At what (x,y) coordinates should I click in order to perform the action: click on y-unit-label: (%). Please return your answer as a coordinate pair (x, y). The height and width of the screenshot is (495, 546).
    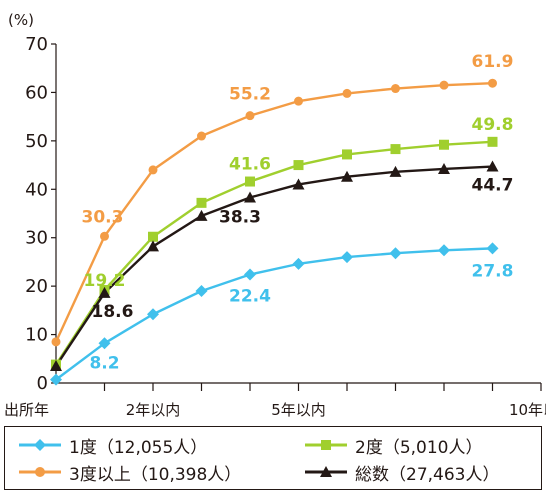
    Looking at the image, I should click on (21, 20).